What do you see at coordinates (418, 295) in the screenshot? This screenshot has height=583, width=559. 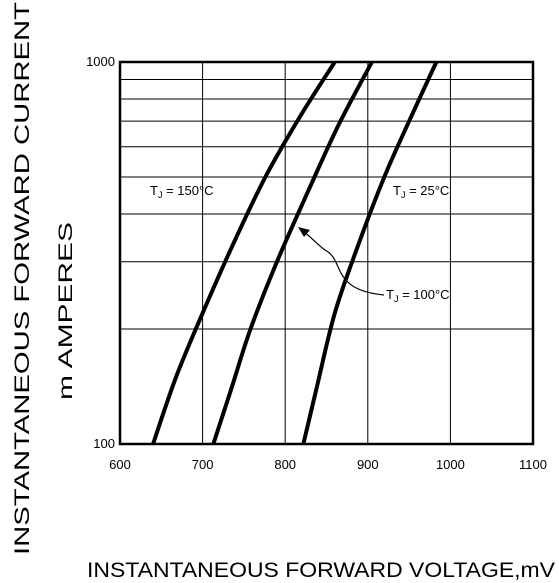 I see `label-tj-100: TJ = 100°C` at bounding box center [418, 295].